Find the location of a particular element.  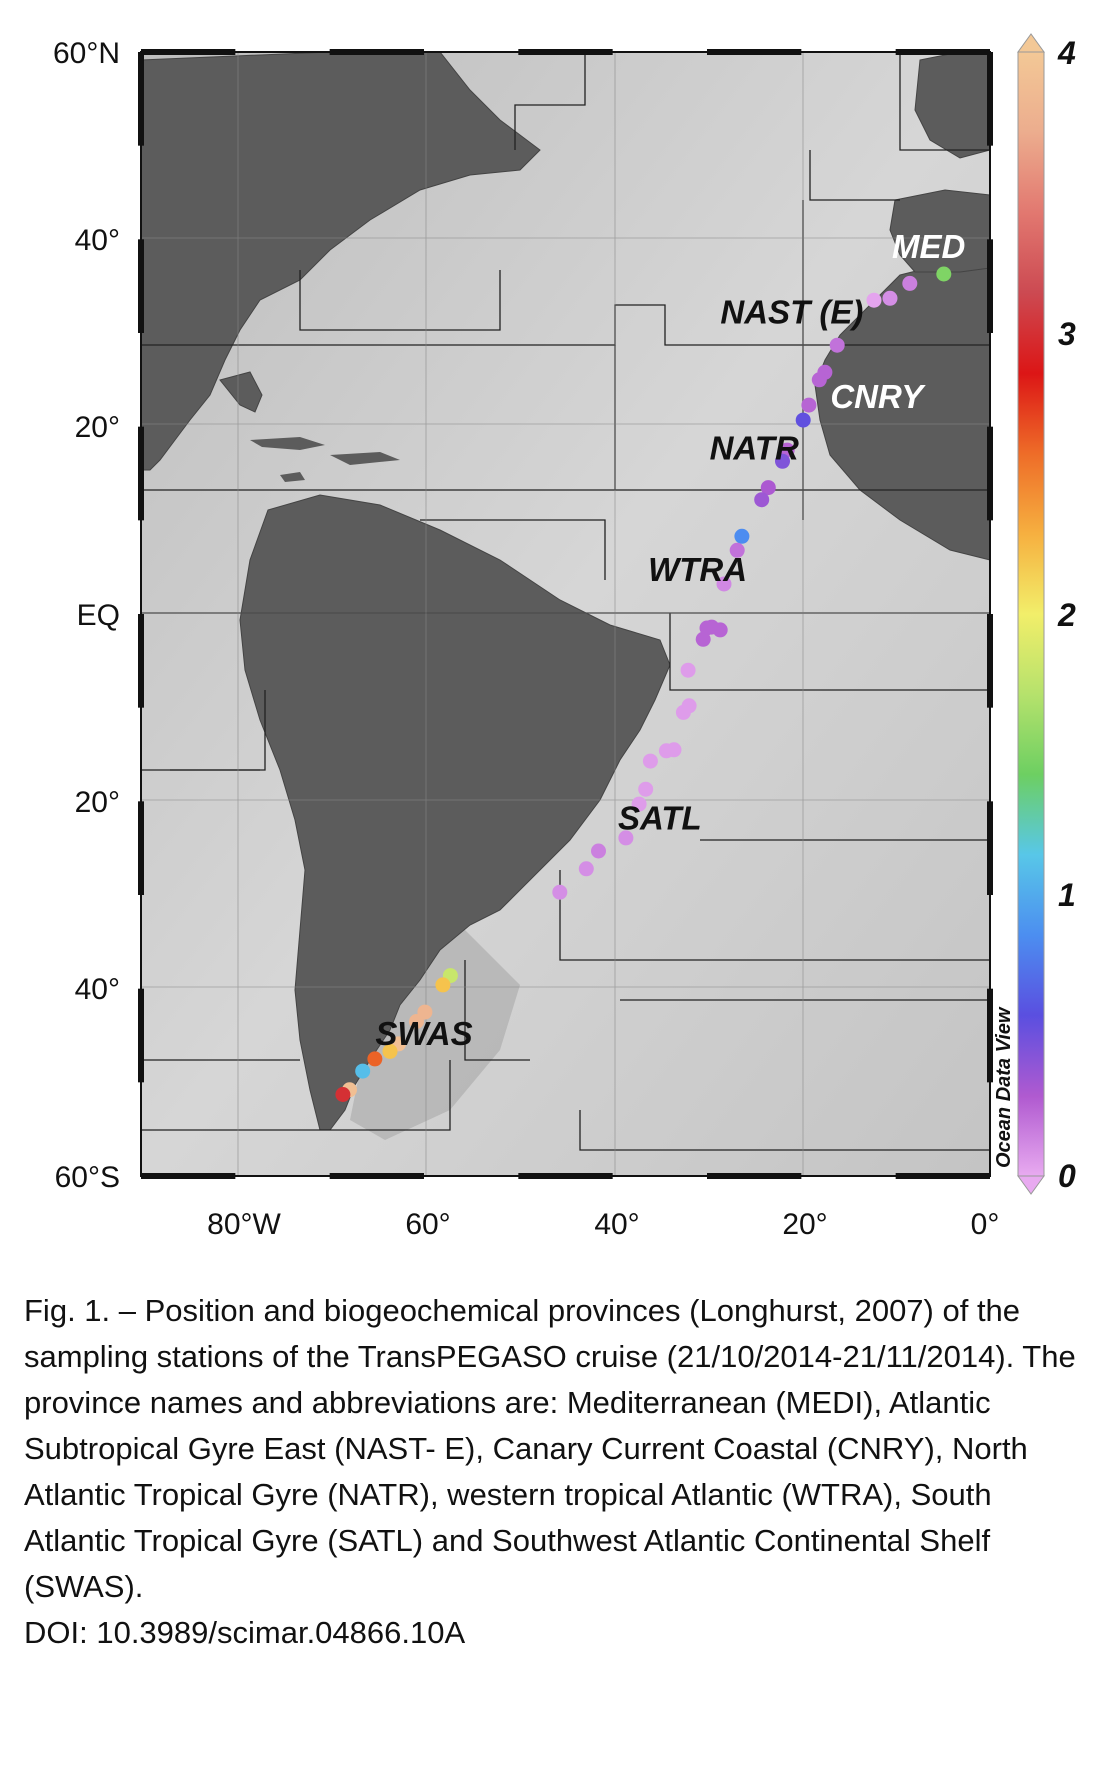

province-label: MED is located at coordinates (928, 246).